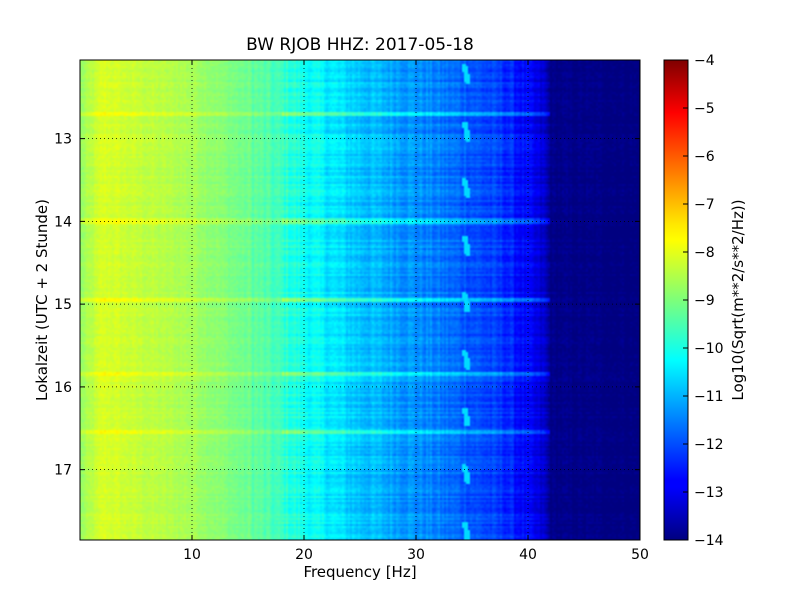  I want to click on y-tick-label: 15, so click(63, 305).